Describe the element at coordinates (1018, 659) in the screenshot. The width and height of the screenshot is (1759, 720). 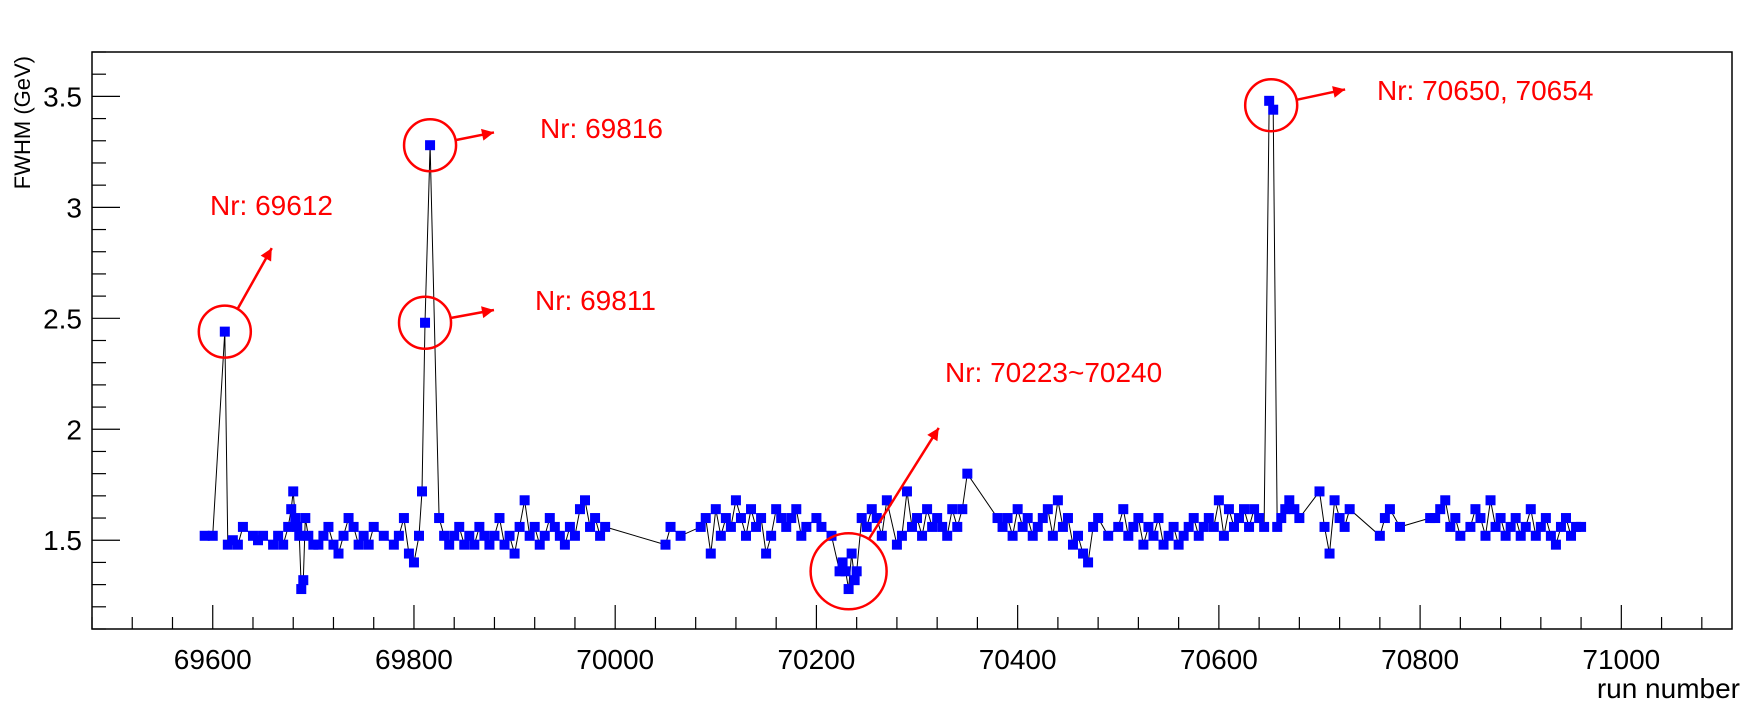
I see `x-tick-label: 70400` at that location.